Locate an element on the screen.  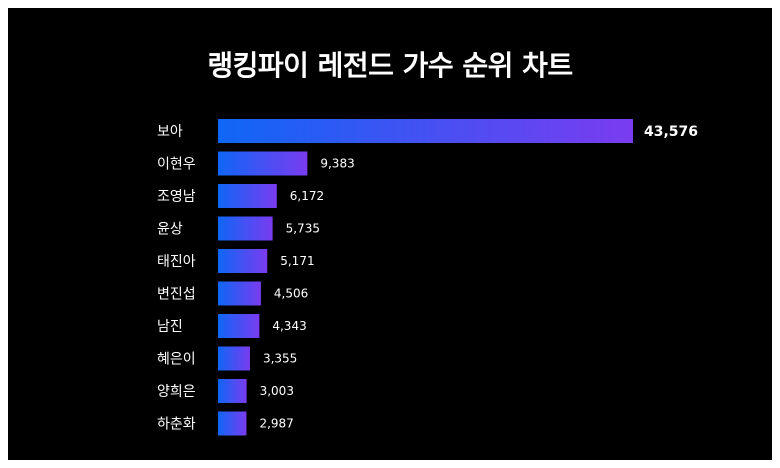
value-label: 4,506 is located at coordinates (291, 294).